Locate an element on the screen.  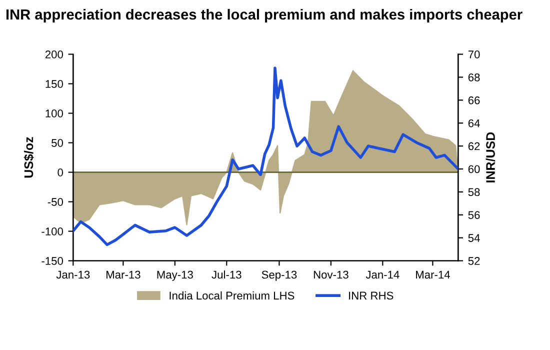
y2-axis-title: INR/USD is located at coordinates (491, 157).